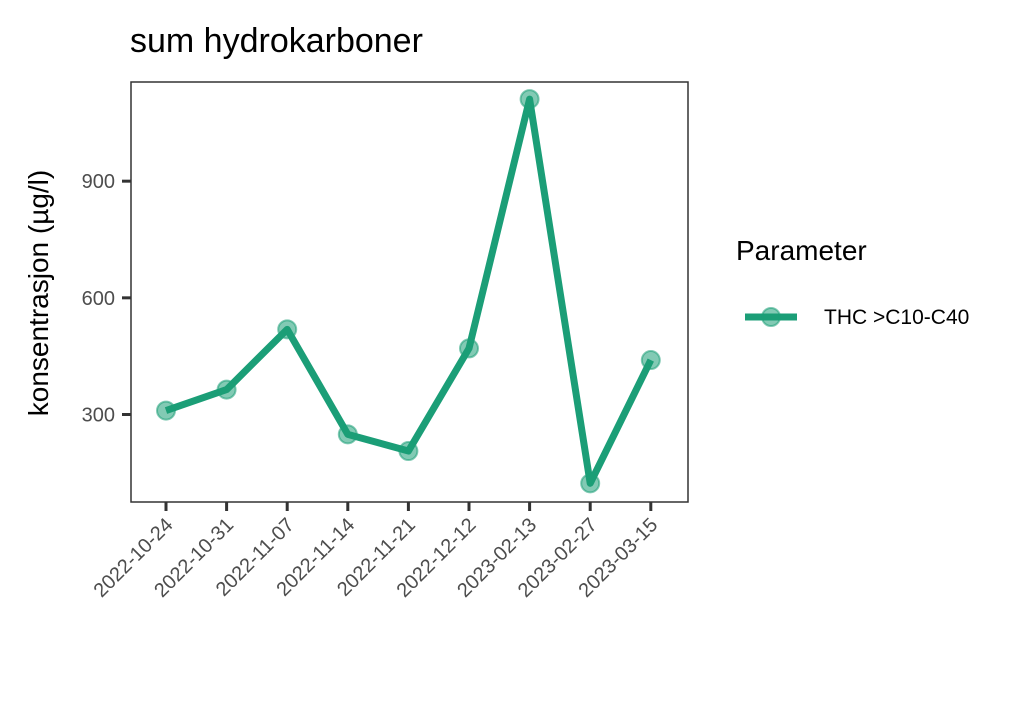 The height and width of the screenshot is (704, 1031). I want to click on y-tick-label: 300, so click(98, 416).